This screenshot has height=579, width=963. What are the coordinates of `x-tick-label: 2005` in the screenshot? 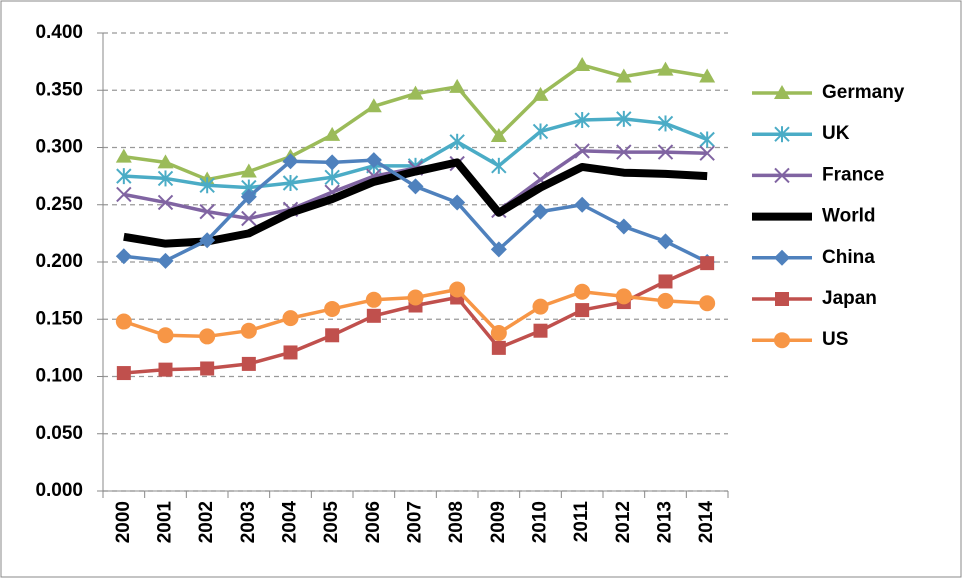 It's located at (331, 522).